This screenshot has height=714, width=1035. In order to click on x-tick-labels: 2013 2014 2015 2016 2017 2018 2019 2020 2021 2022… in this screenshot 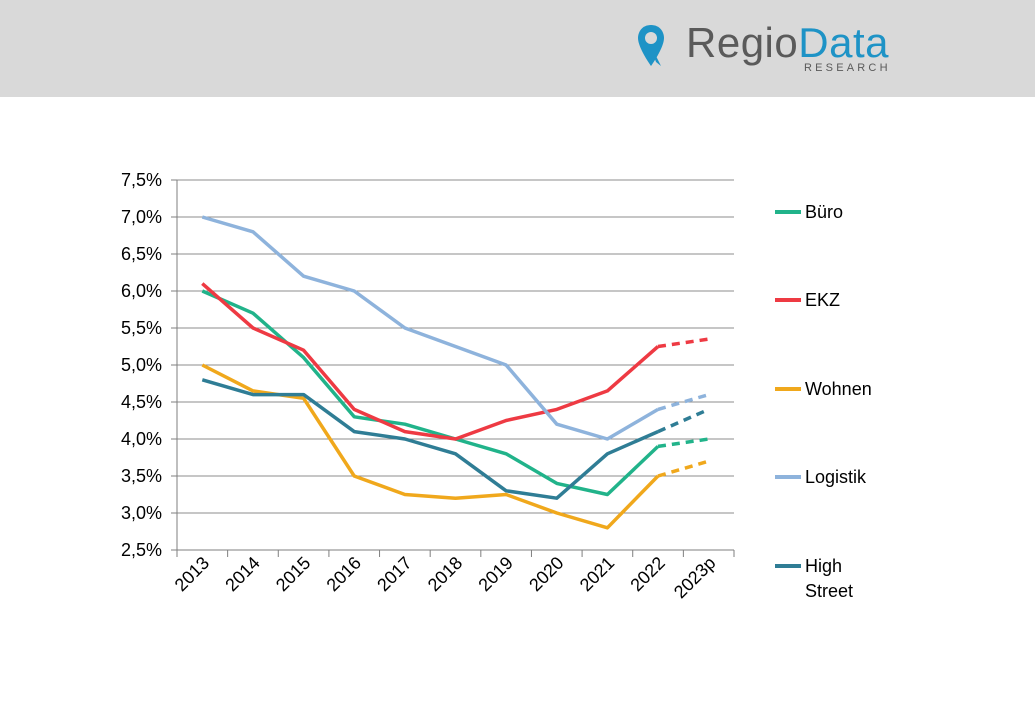, I will do `click(445, 578)`.